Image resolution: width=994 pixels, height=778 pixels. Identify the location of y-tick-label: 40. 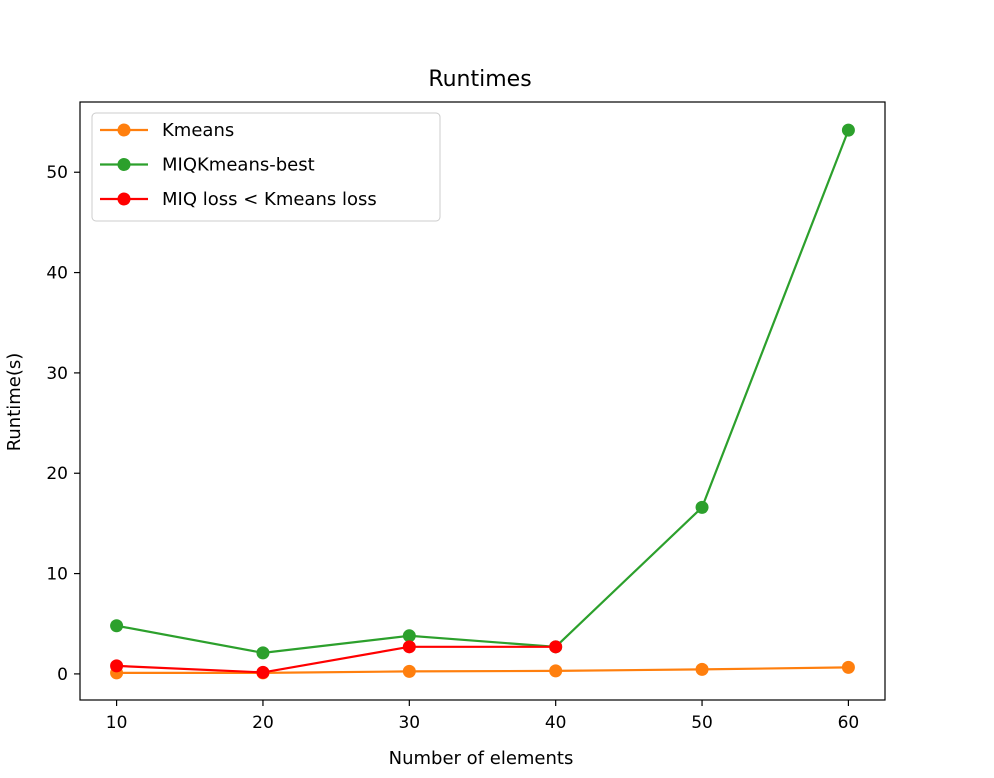
(57, 274).